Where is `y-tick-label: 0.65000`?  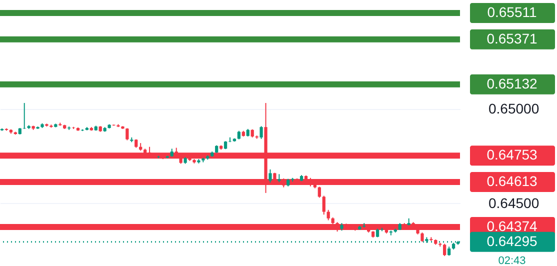
y-tick-label: 0.65000 is located at coordinates (514, 108).